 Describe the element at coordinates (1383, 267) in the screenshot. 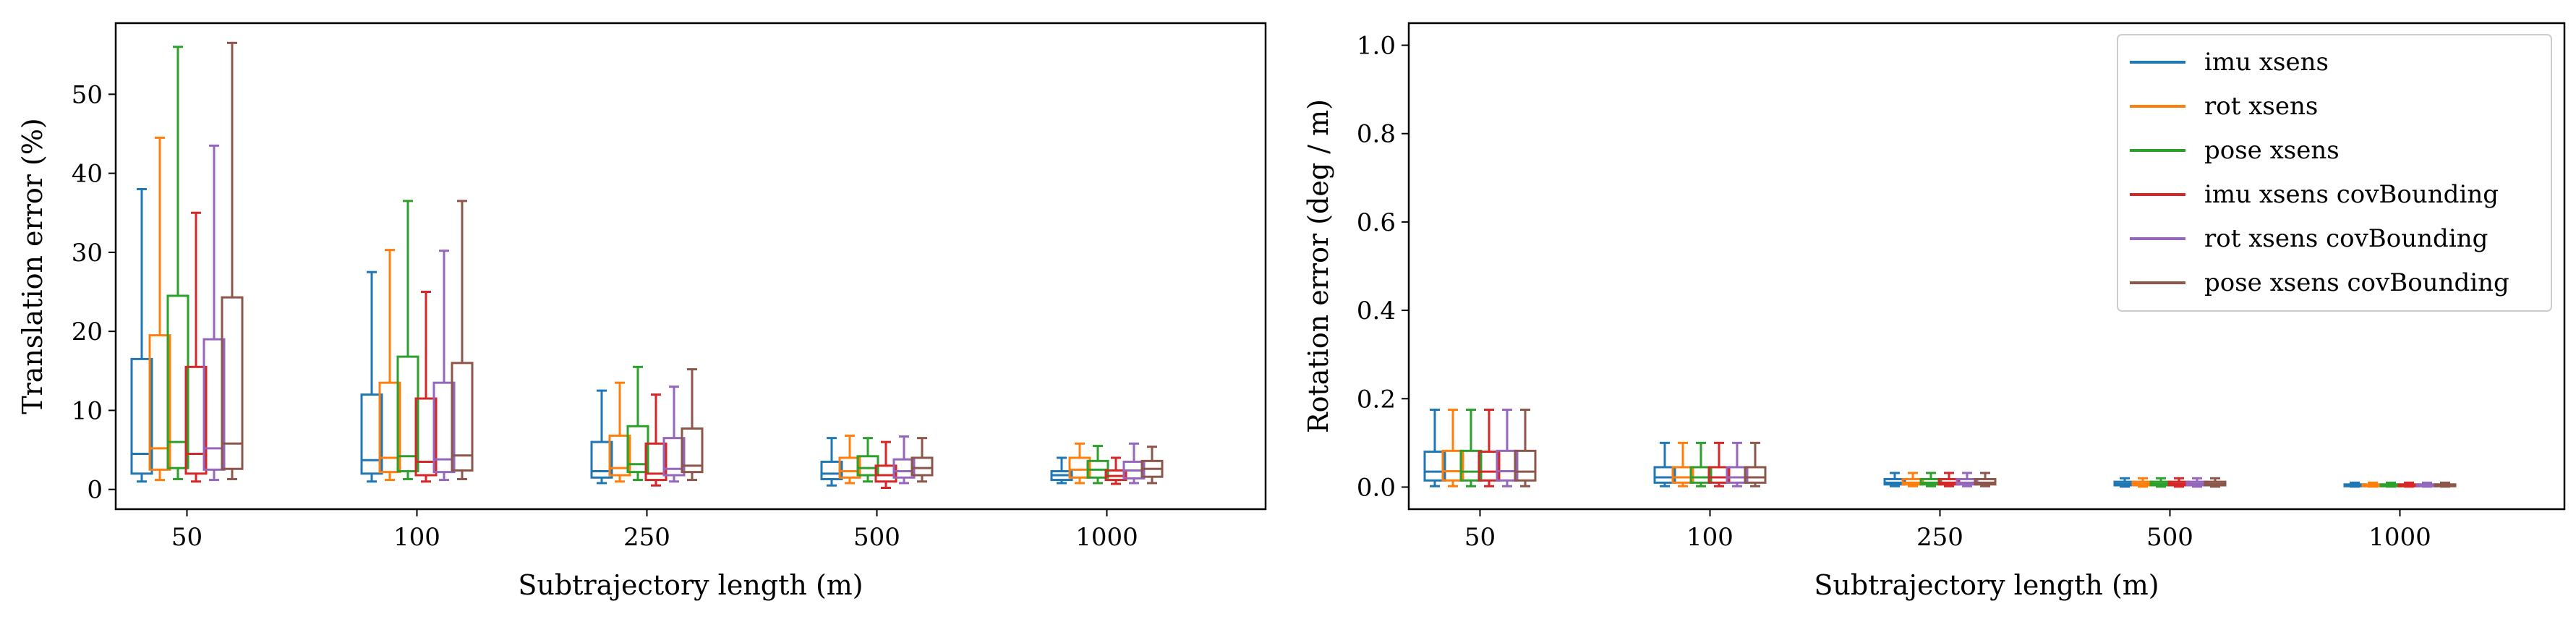

I see `right-y-ticks: 0.0 0.2 0.4 0.6 0.8 1.0` at that location.